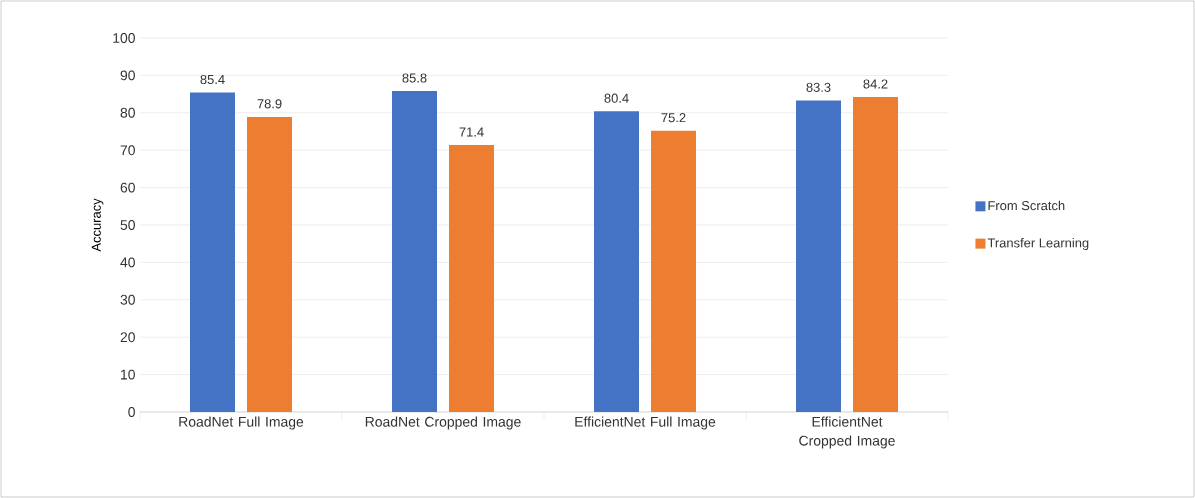 Image resolution: width=1195 pixels, height=498 pixels. I want to click on y-axis-title: Accuracy, so click(97, 225).